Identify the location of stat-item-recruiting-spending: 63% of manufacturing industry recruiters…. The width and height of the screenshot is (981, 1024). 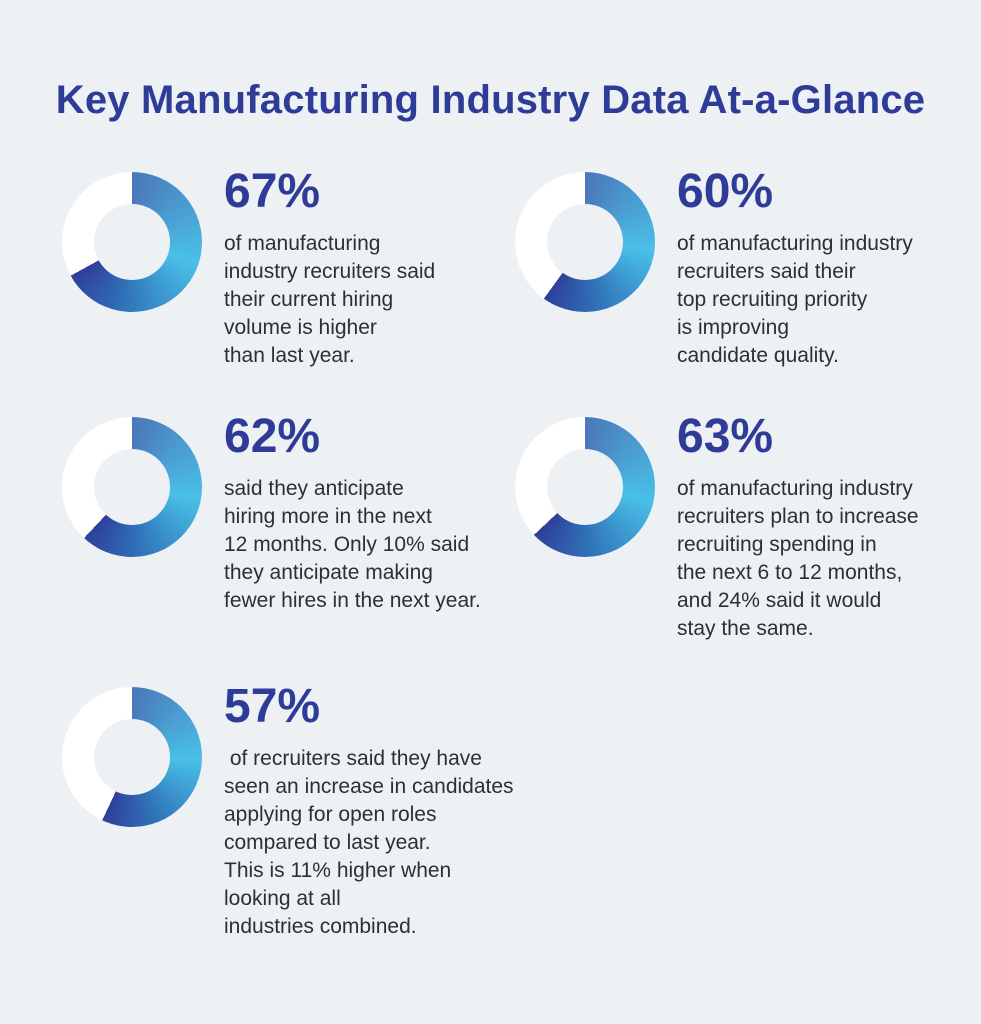
(717, 528).